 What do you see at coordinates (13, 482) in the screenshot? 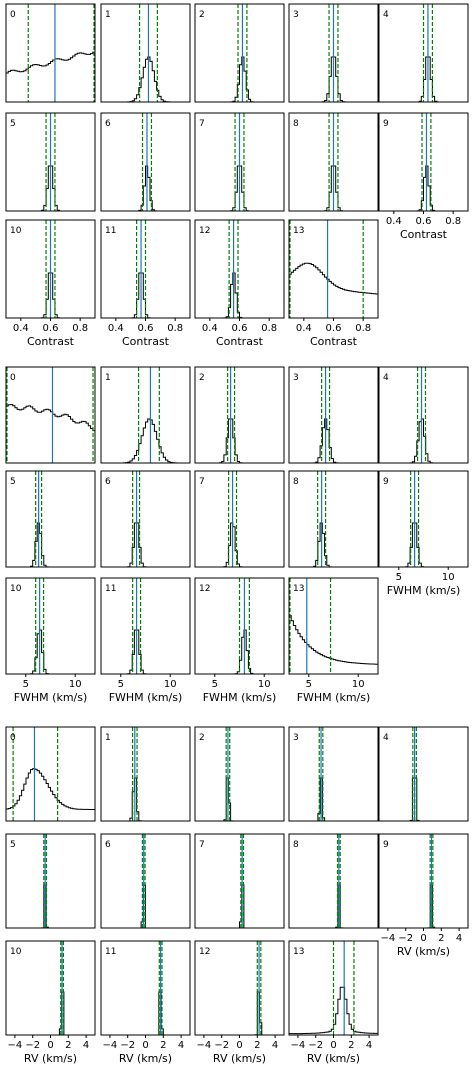
I see `panel-label: 5` at bounding box center [13, 482].